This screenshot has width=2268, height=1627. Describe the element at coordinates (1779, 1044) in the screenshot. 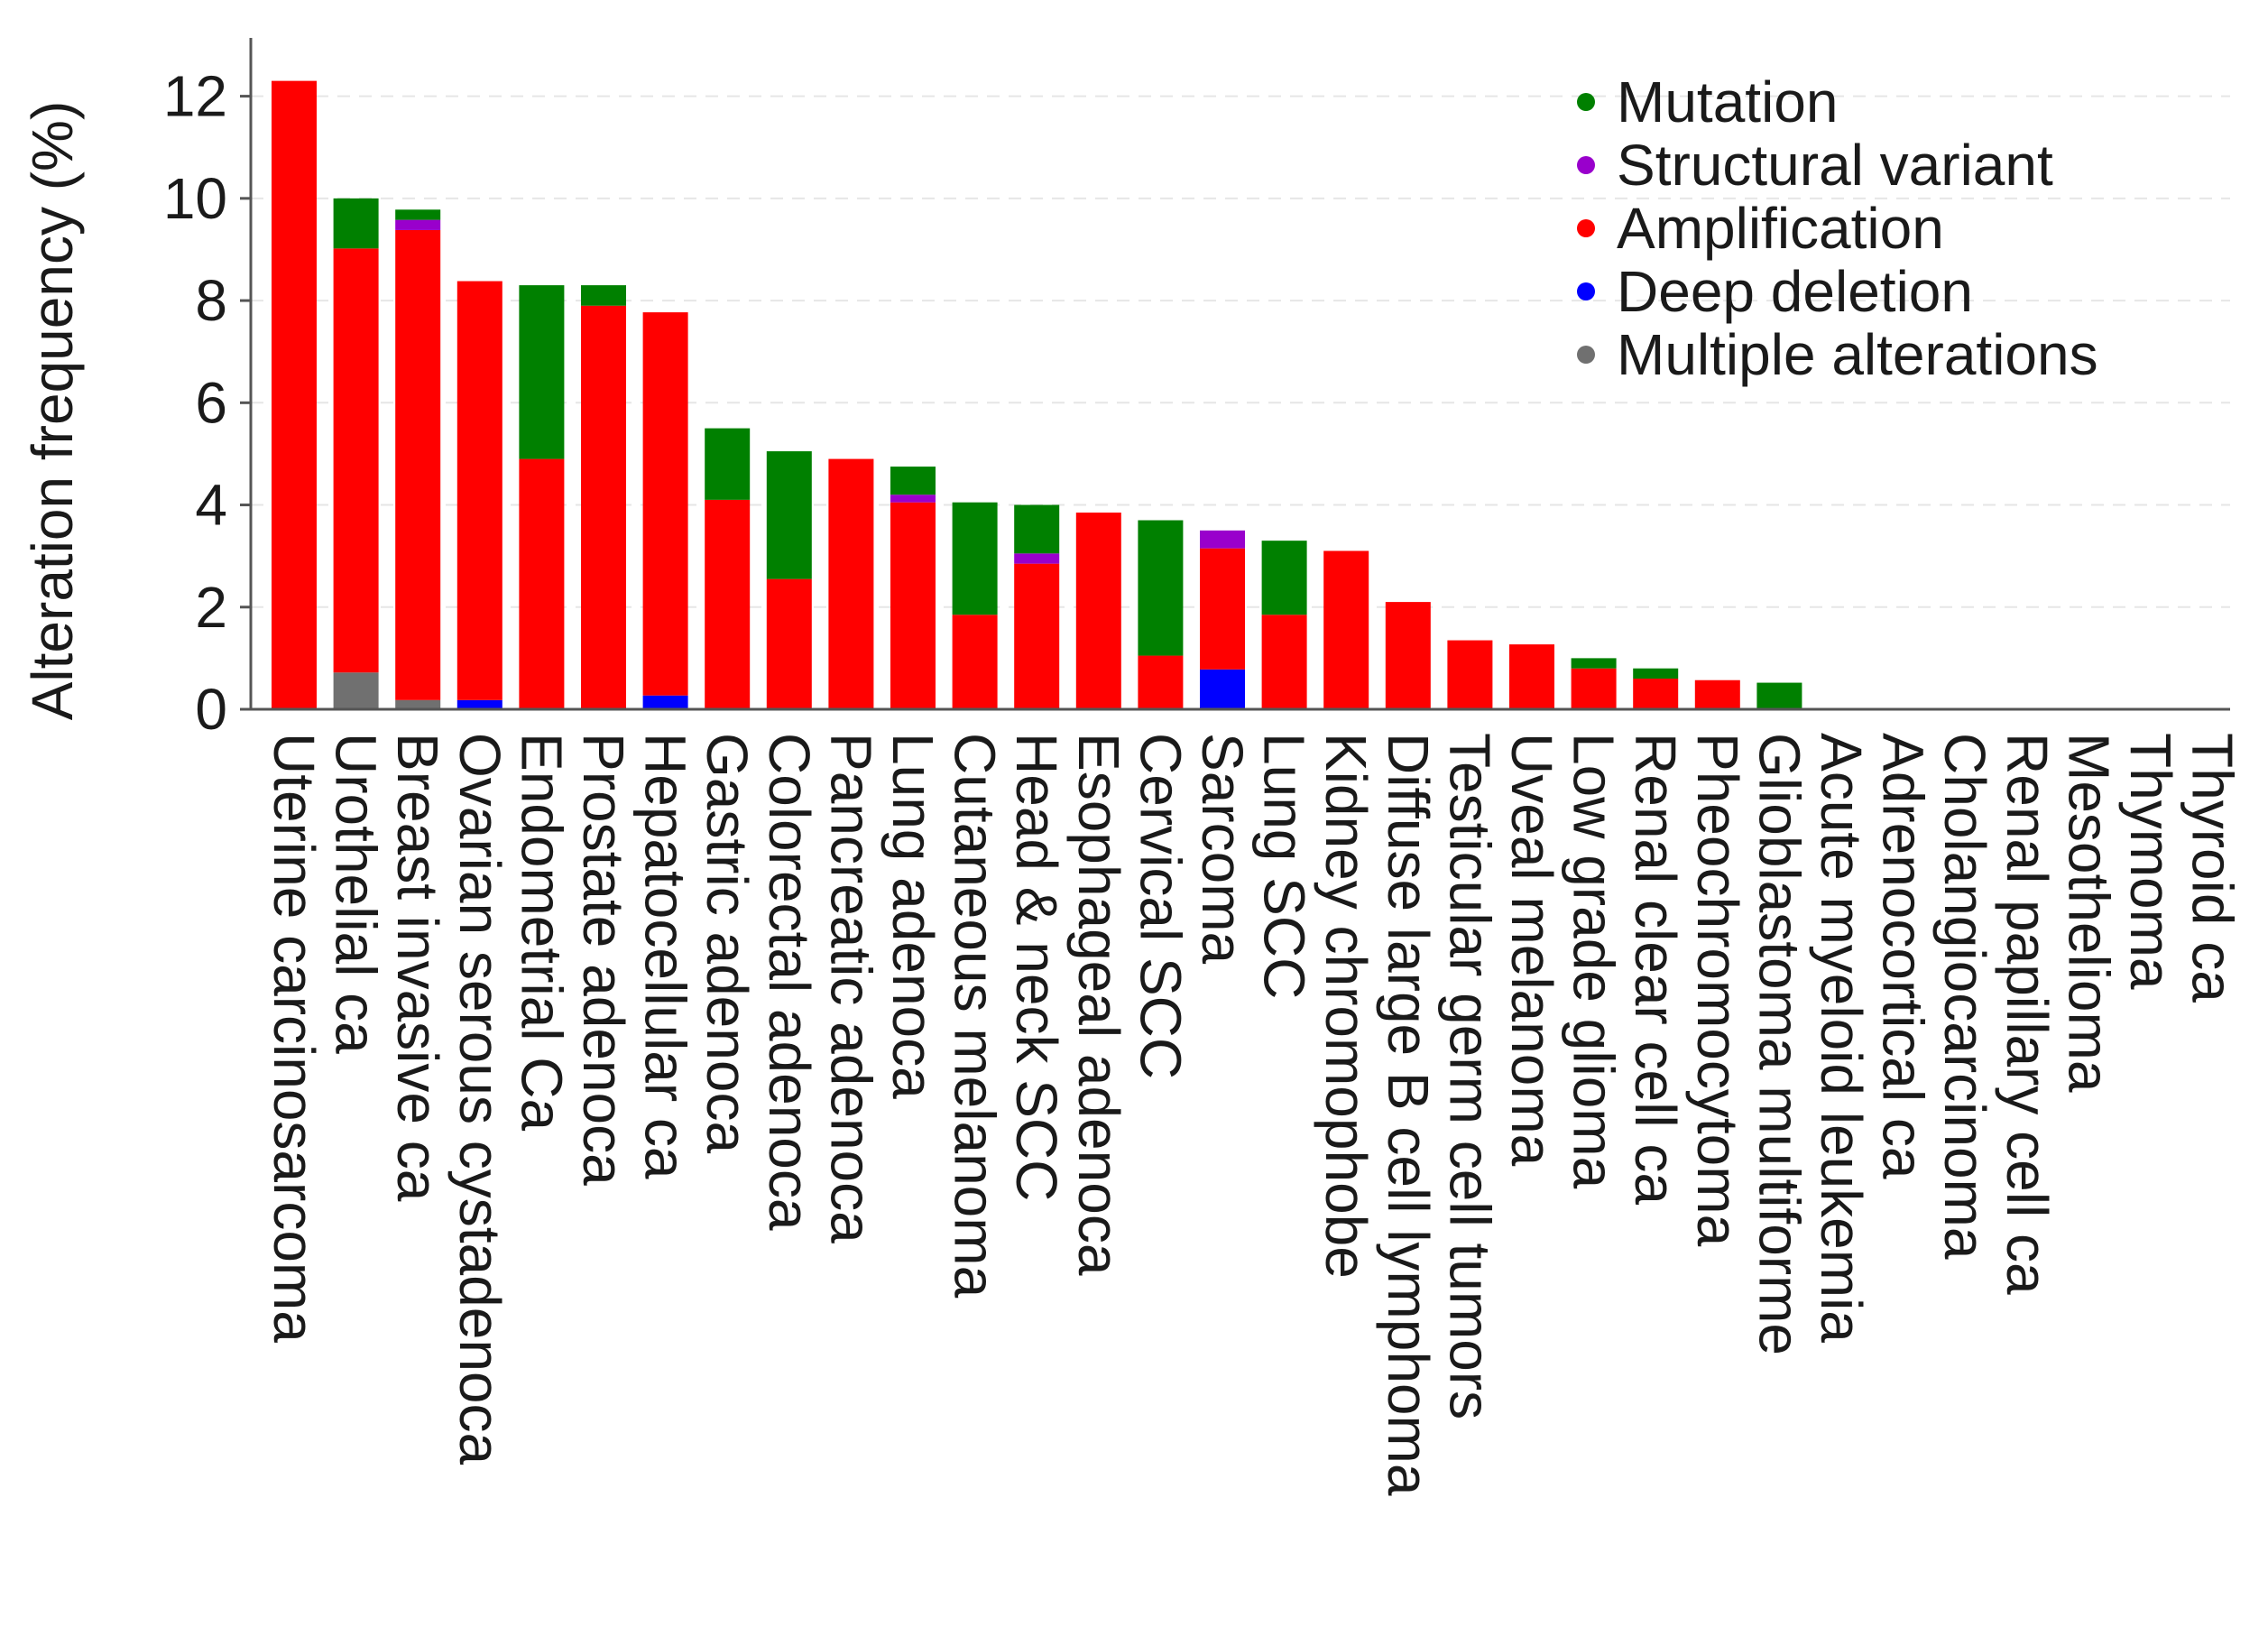

I see `x-category-label: Glioblastoma multiforme` at that location.